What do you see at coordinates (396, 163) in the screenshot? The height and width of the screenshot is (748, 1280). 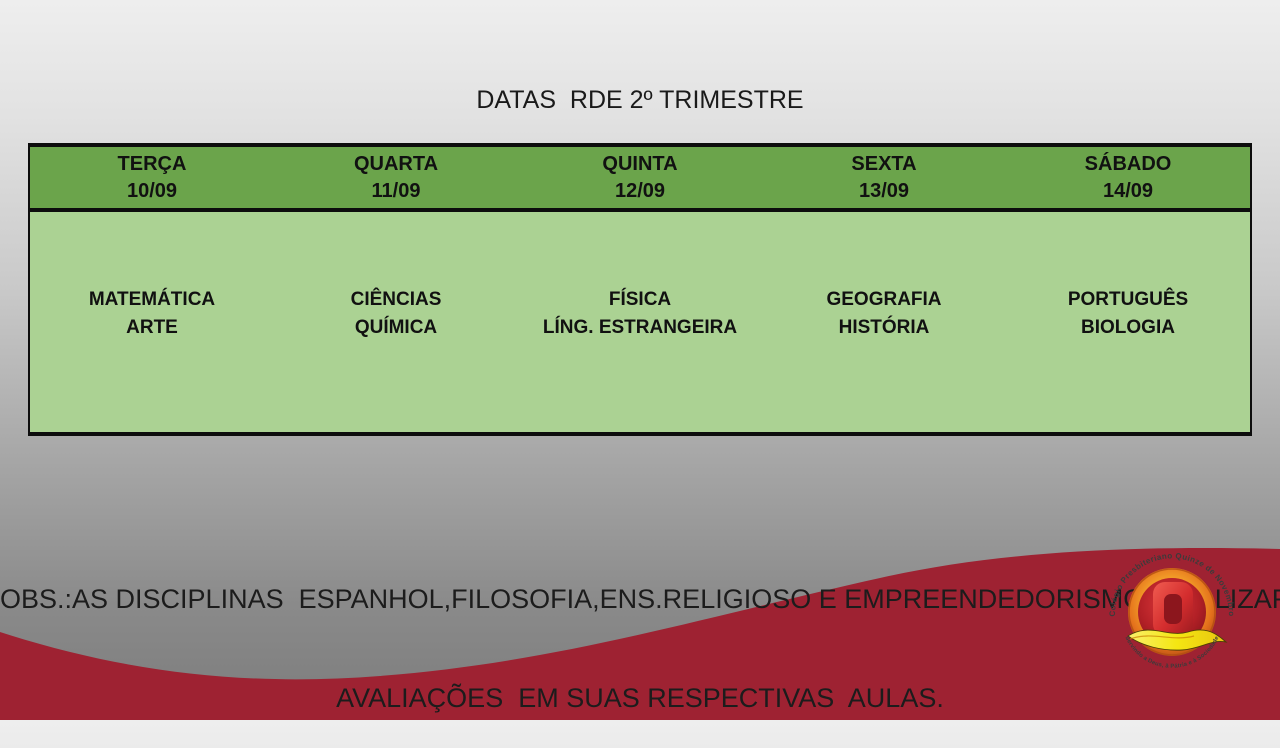 I see `day-label: QUARTA` at bounding box center [396, 163].